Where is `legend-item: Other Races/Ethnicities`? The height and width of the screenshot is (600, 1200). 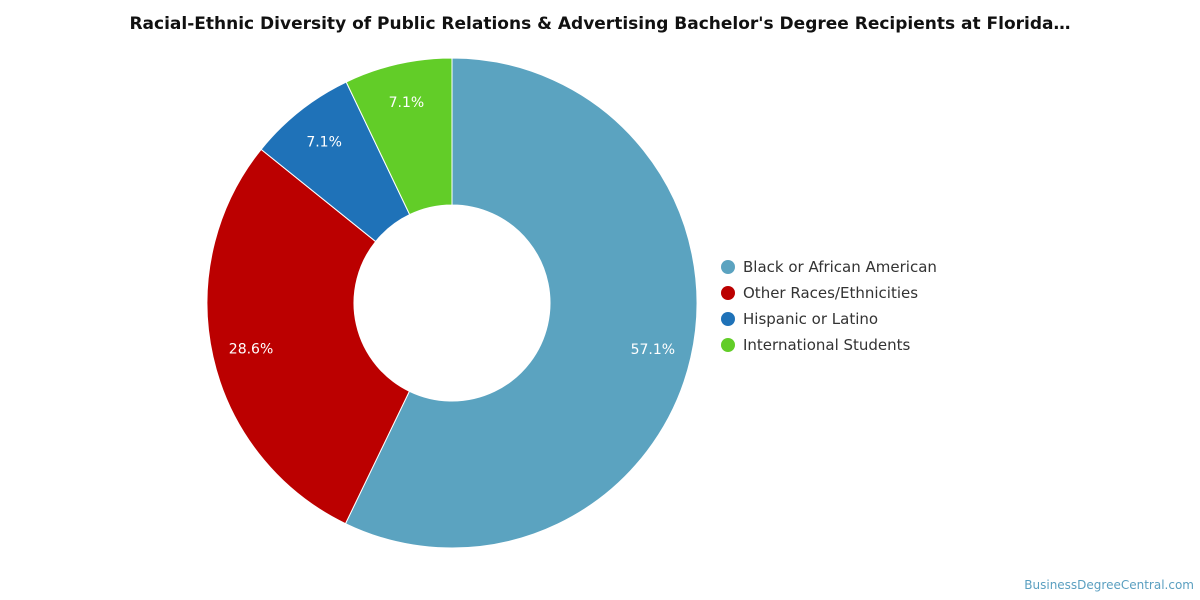 legend-item: Other Races/Ethnicities is located at coordinates (829, 293).